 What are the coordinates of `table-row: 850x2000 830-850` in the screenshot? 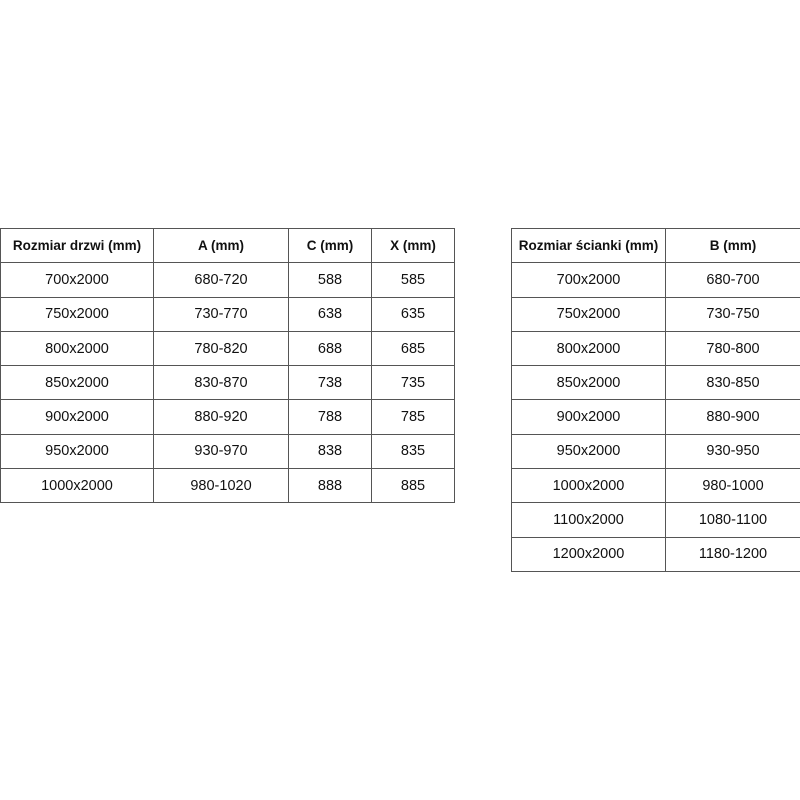 It's located at (655, 383).